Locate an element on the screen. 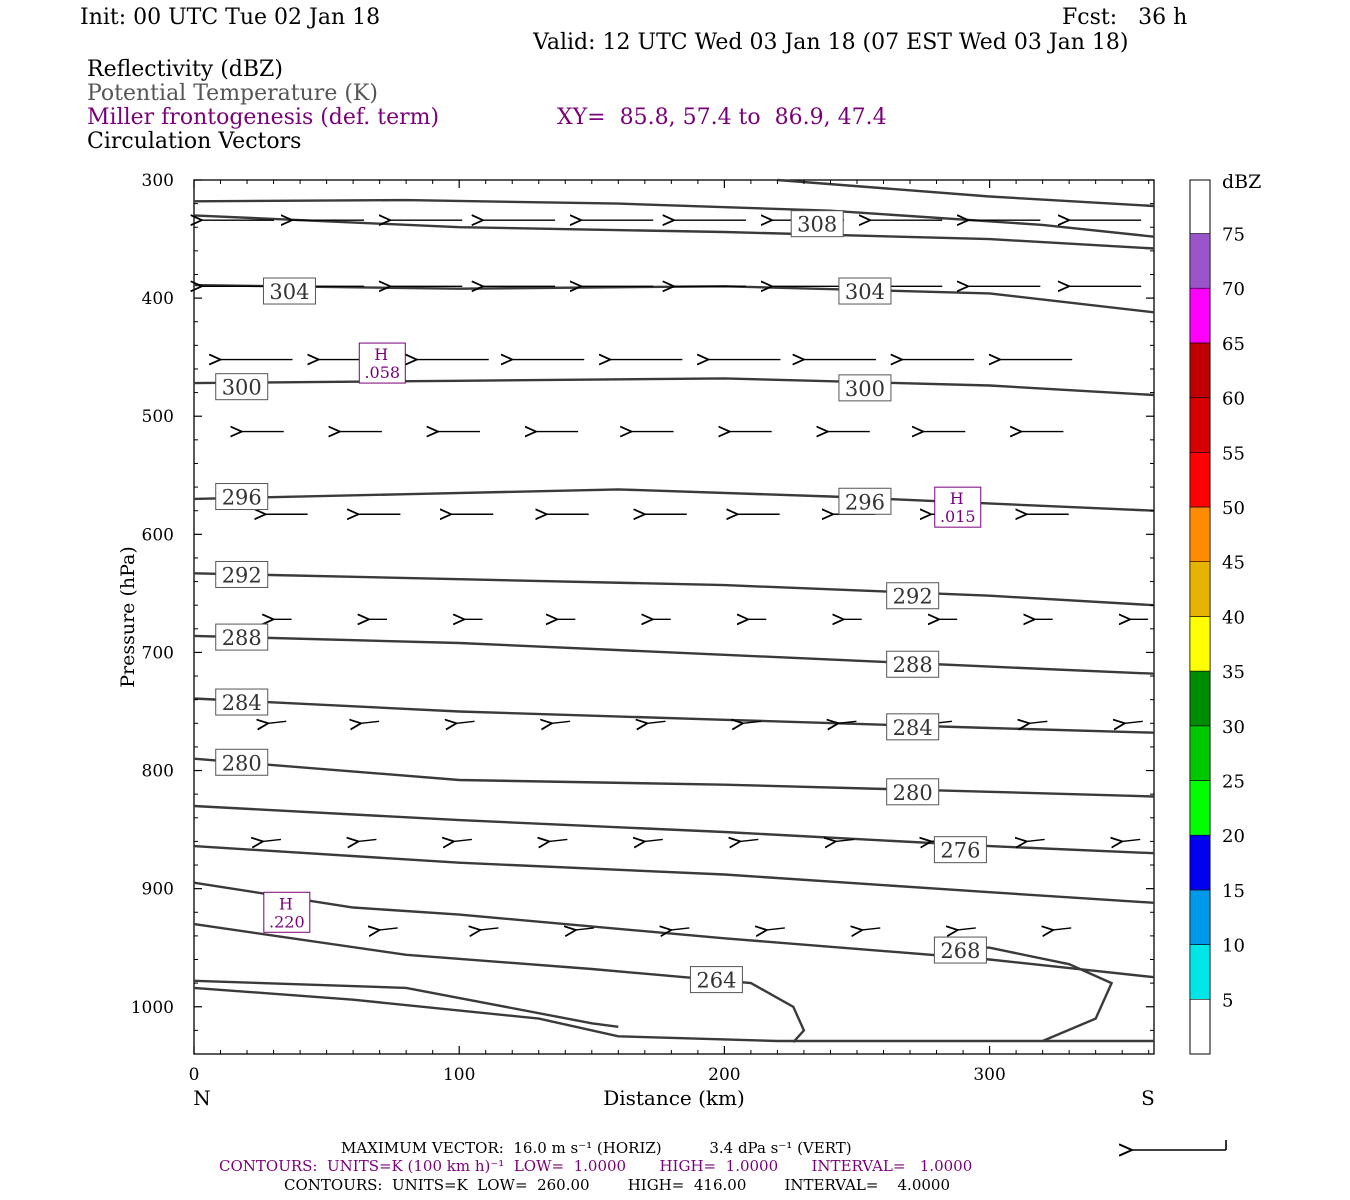 The image size is (1350, 1200). colorbar-tick-label: 20 is located at coordinates (1233, 836).